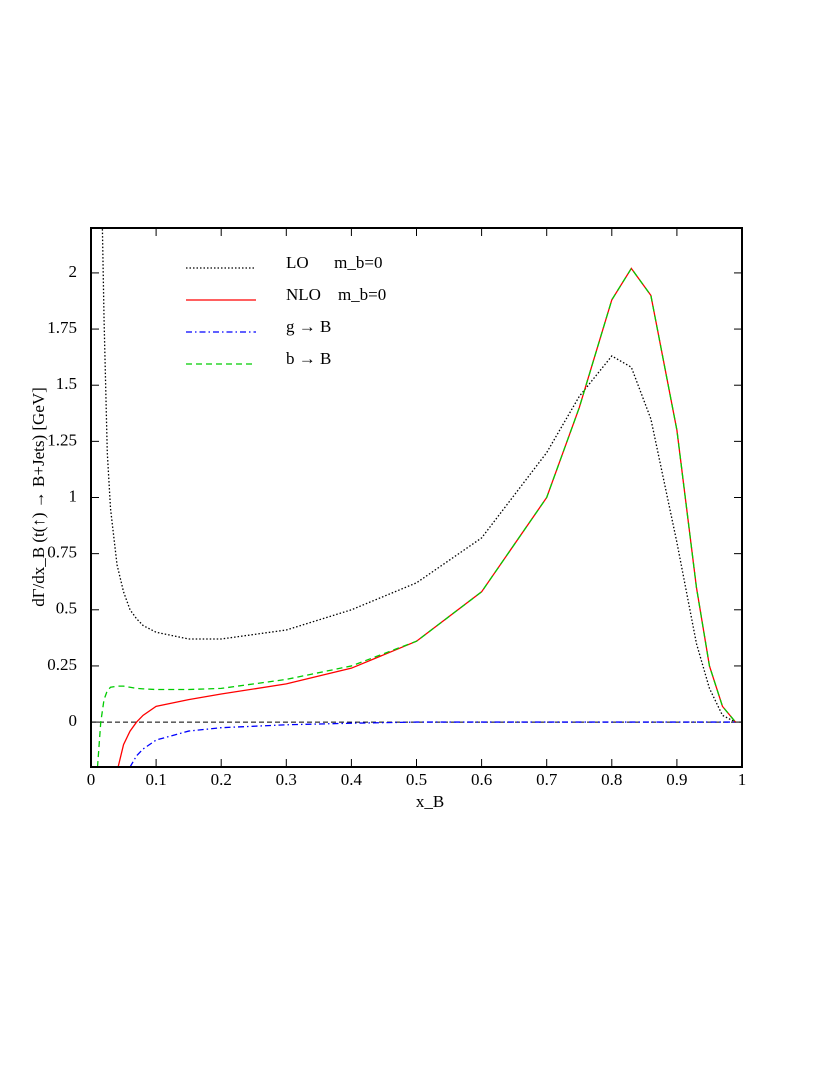 The width and height of the screenshot is (830, 1075). What do you see at coordinates (73, 271) in the screenshot?
I see `y-tick-label: 2` at bounding box center [73, 271].